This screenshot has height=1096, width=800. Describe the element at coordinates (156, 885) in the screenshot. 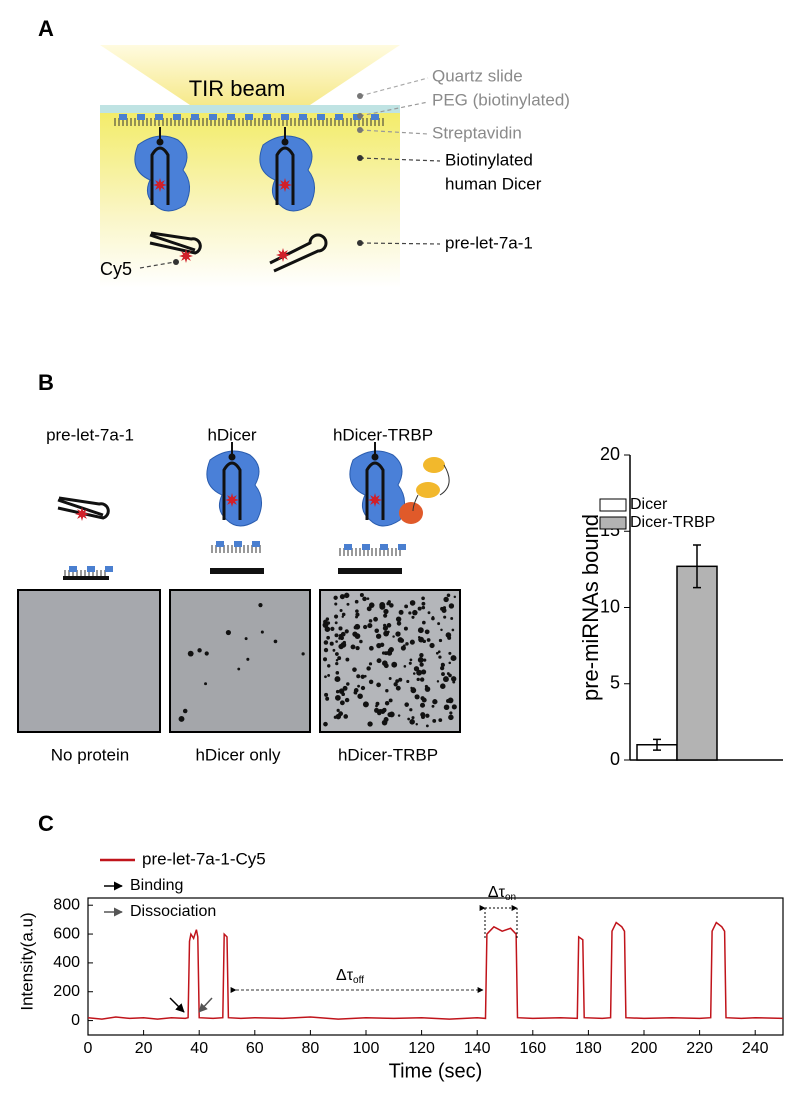

I see `annotation: Binding` at that location.